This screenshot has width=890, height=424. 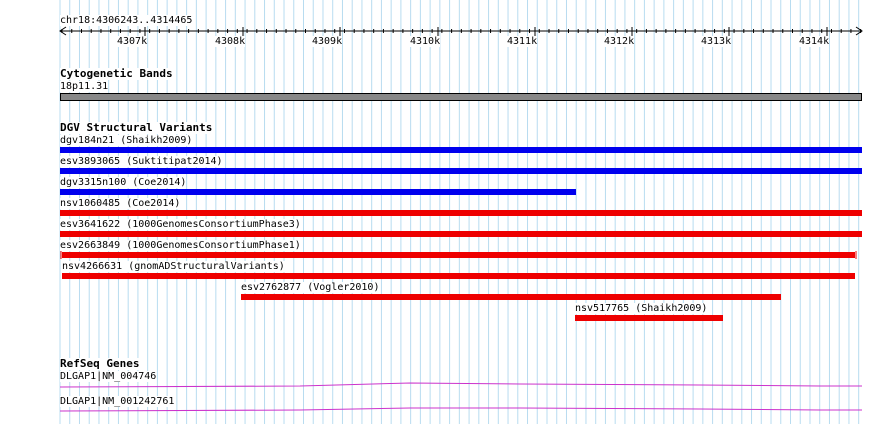 I want to click on dgv-feature-label: nsv4266631 (gnomADStructuralVariants), so click(x=173, y=266).